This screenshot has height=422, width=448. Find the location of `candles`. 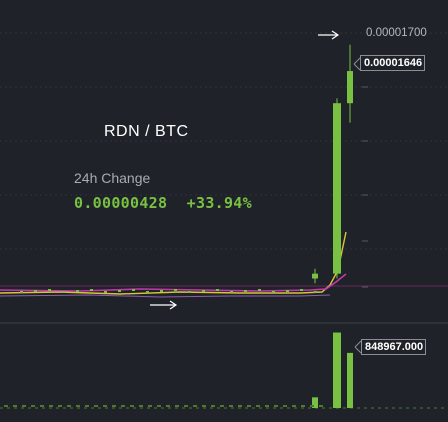

candles is located at coordinates (332, 164).